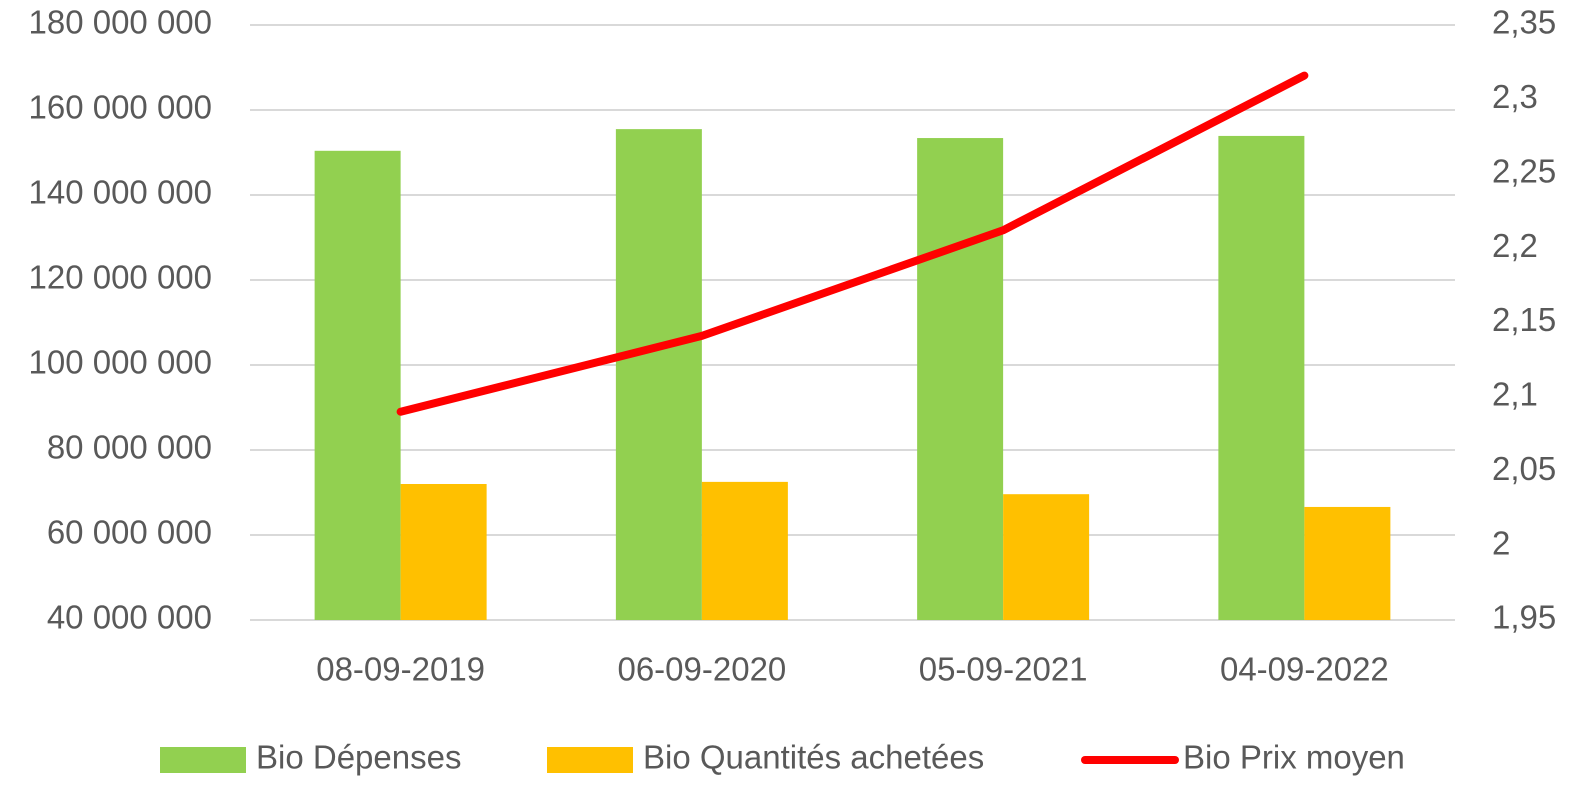  I want to click on legend-label: Bio Prix moyen, so click(1294, 757).